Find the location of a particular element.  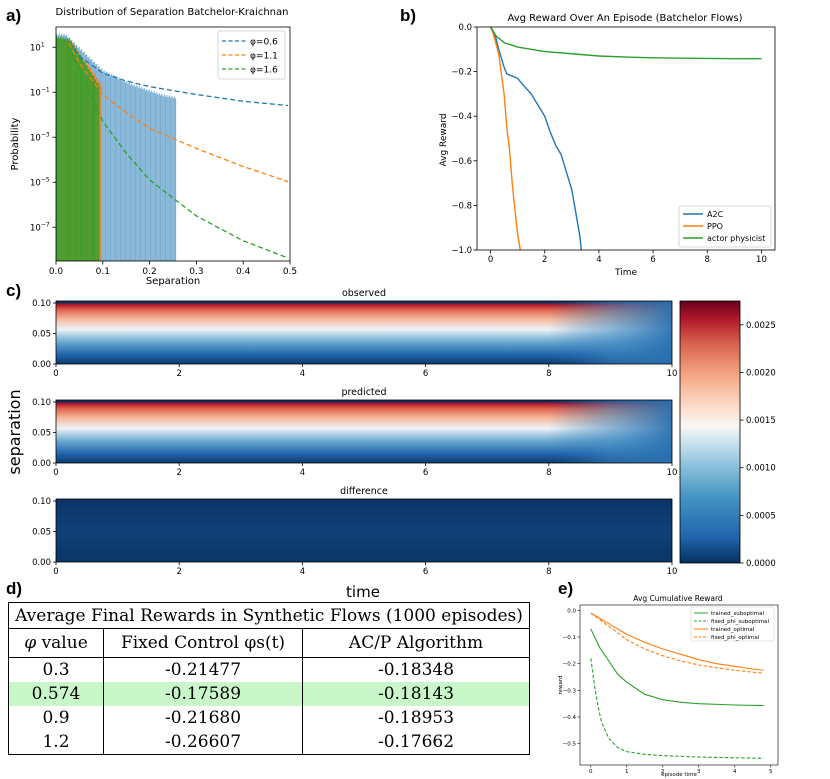

table-cell: -0.18143 is located at coordinates (416, 694).